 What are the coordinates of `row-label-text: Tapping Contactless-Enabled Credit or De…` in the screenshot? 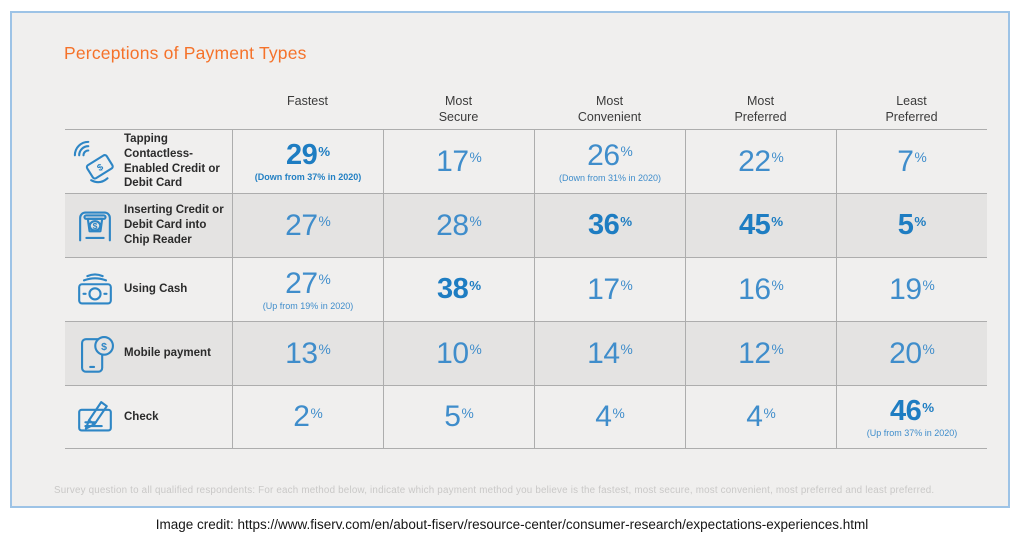 It's located at (172, 161).